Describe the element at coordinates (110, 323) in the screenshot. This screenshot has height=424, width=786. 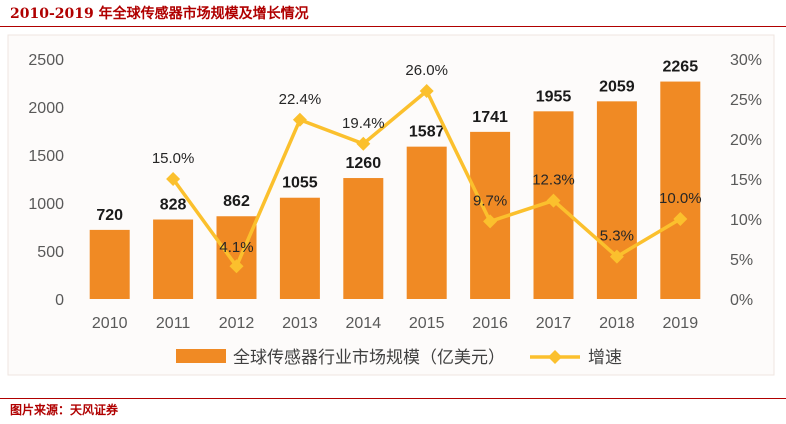
I see `x-tick-label: 2010` at that location.